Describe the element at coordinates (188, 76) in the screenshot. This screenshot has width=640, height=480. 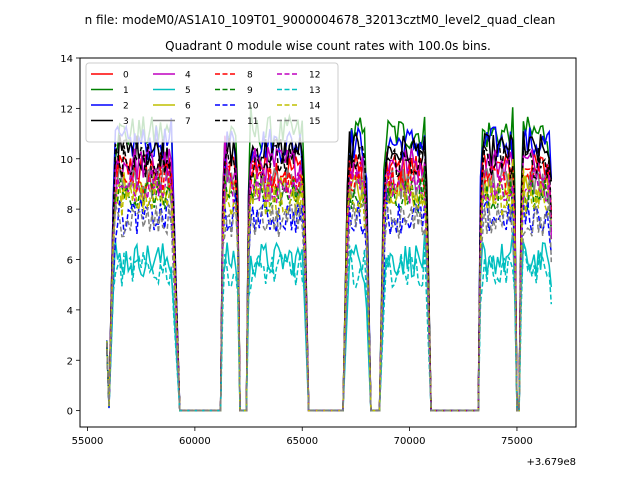
I see `legend-label-4: 4` at that location.